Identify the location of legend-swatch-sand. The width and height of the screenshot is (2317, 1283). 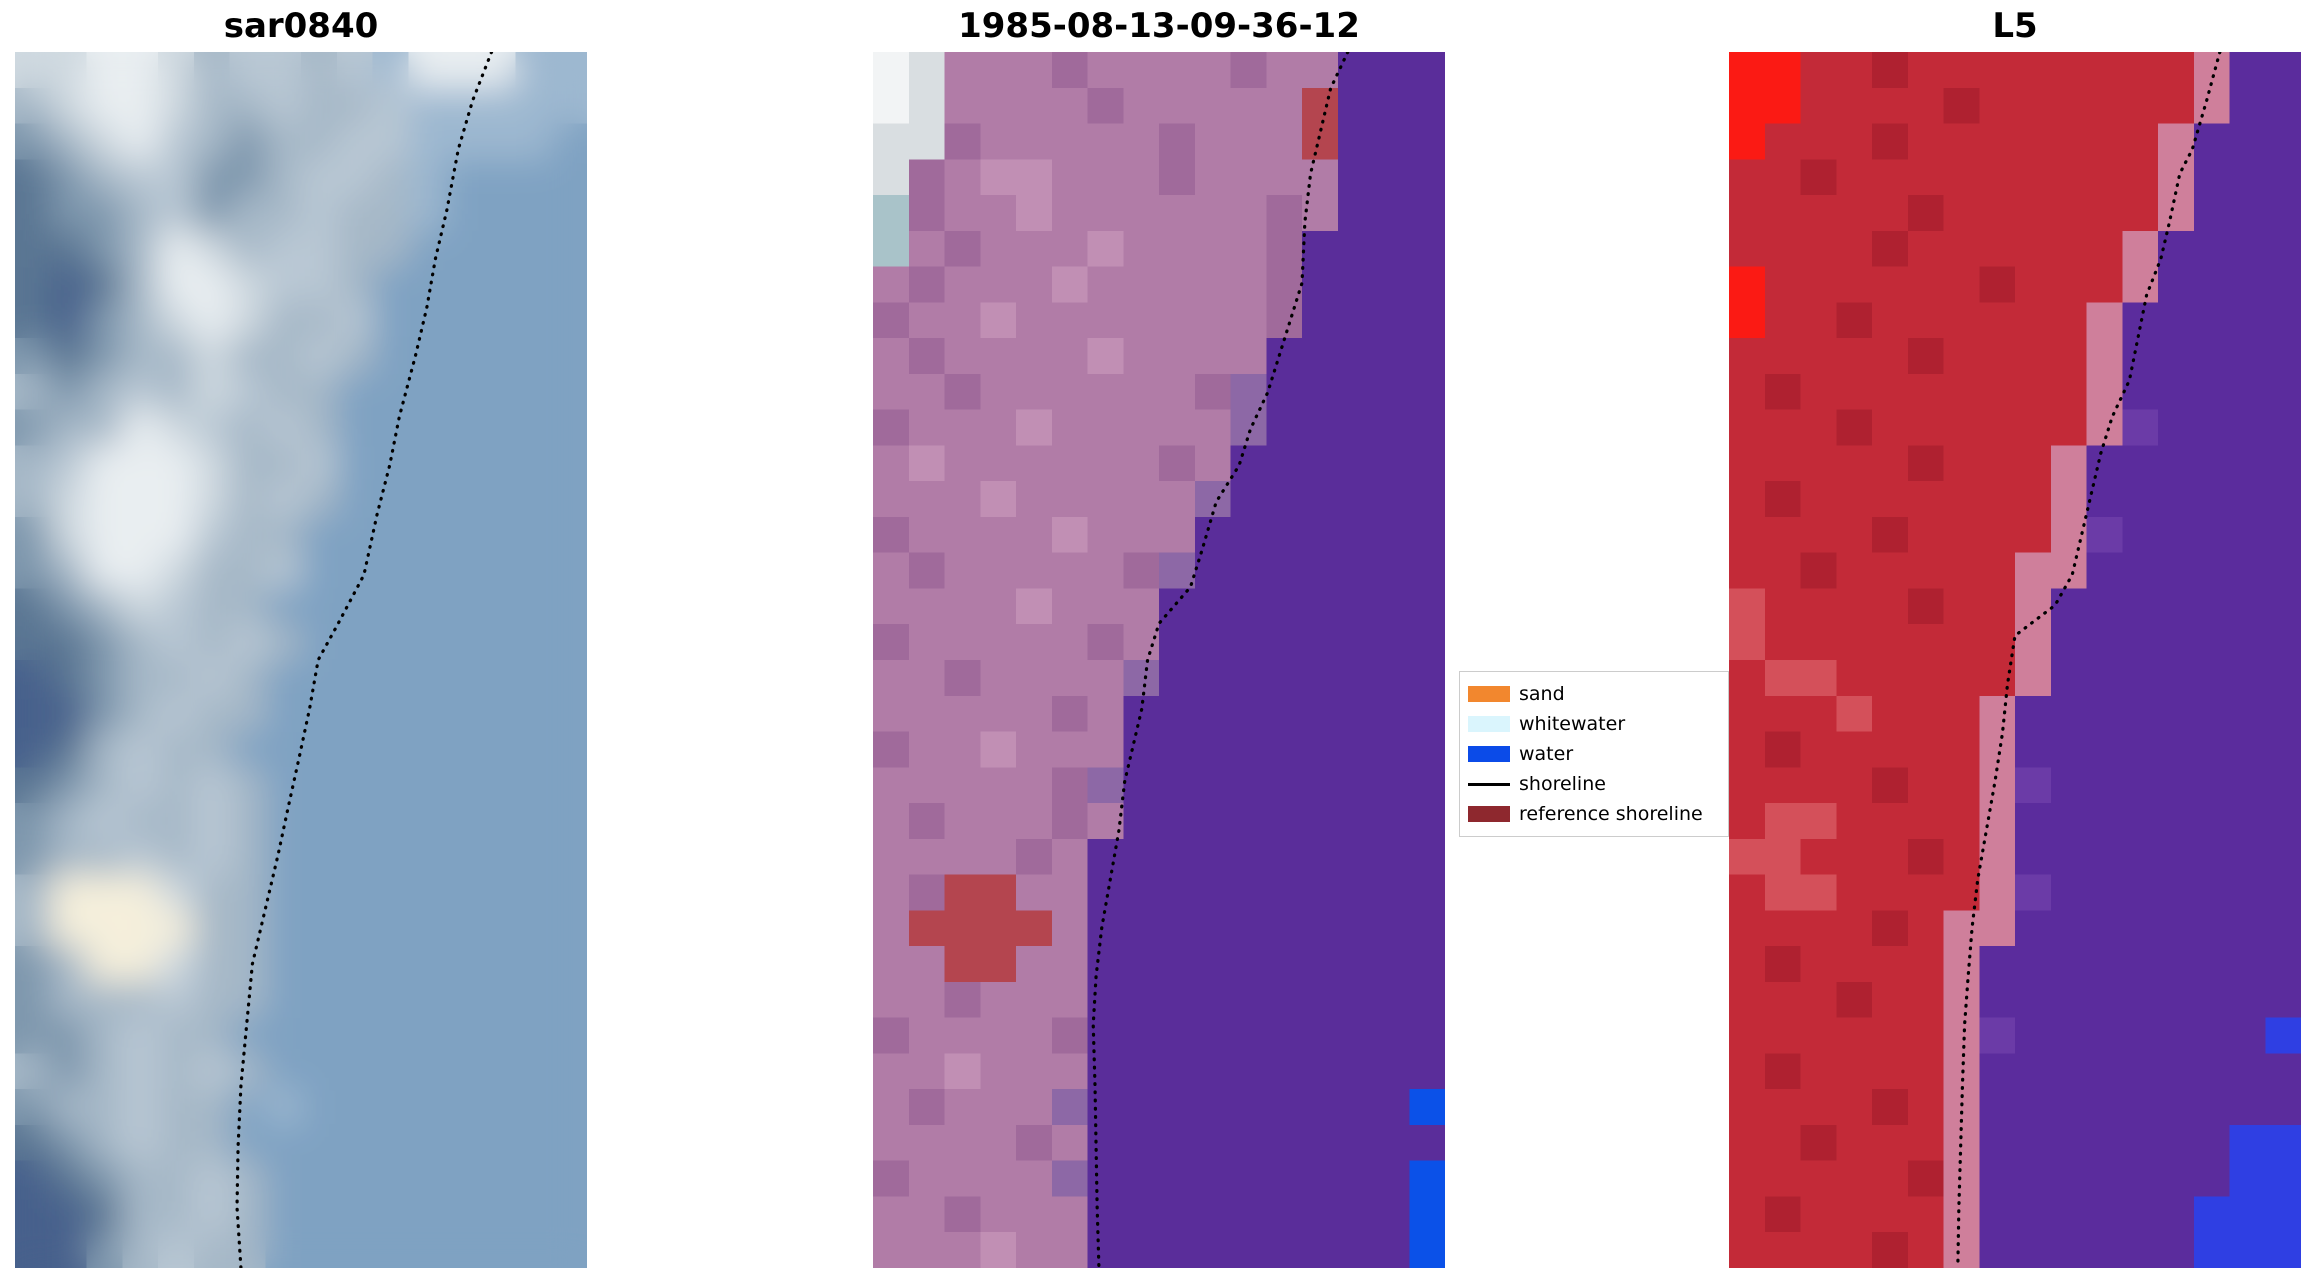
(1489, 694).